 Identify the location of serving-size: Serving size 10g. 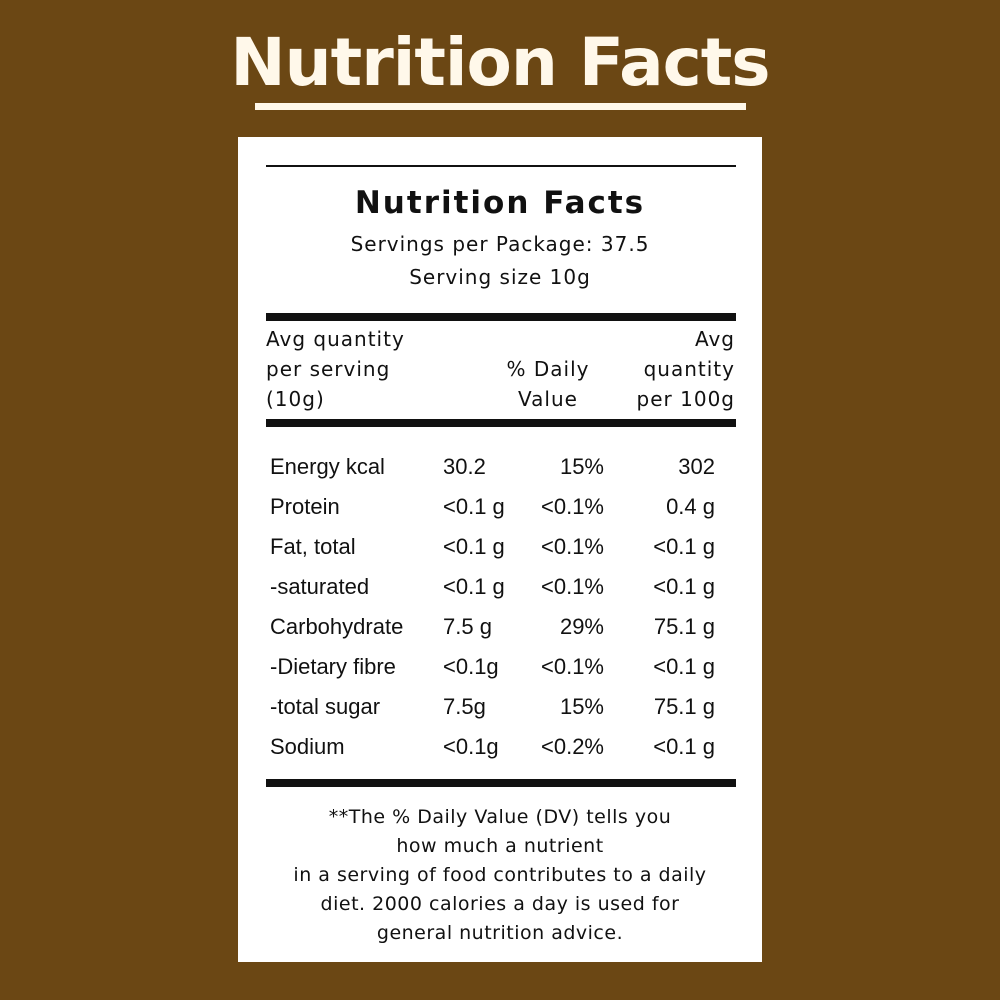
(500, 277).